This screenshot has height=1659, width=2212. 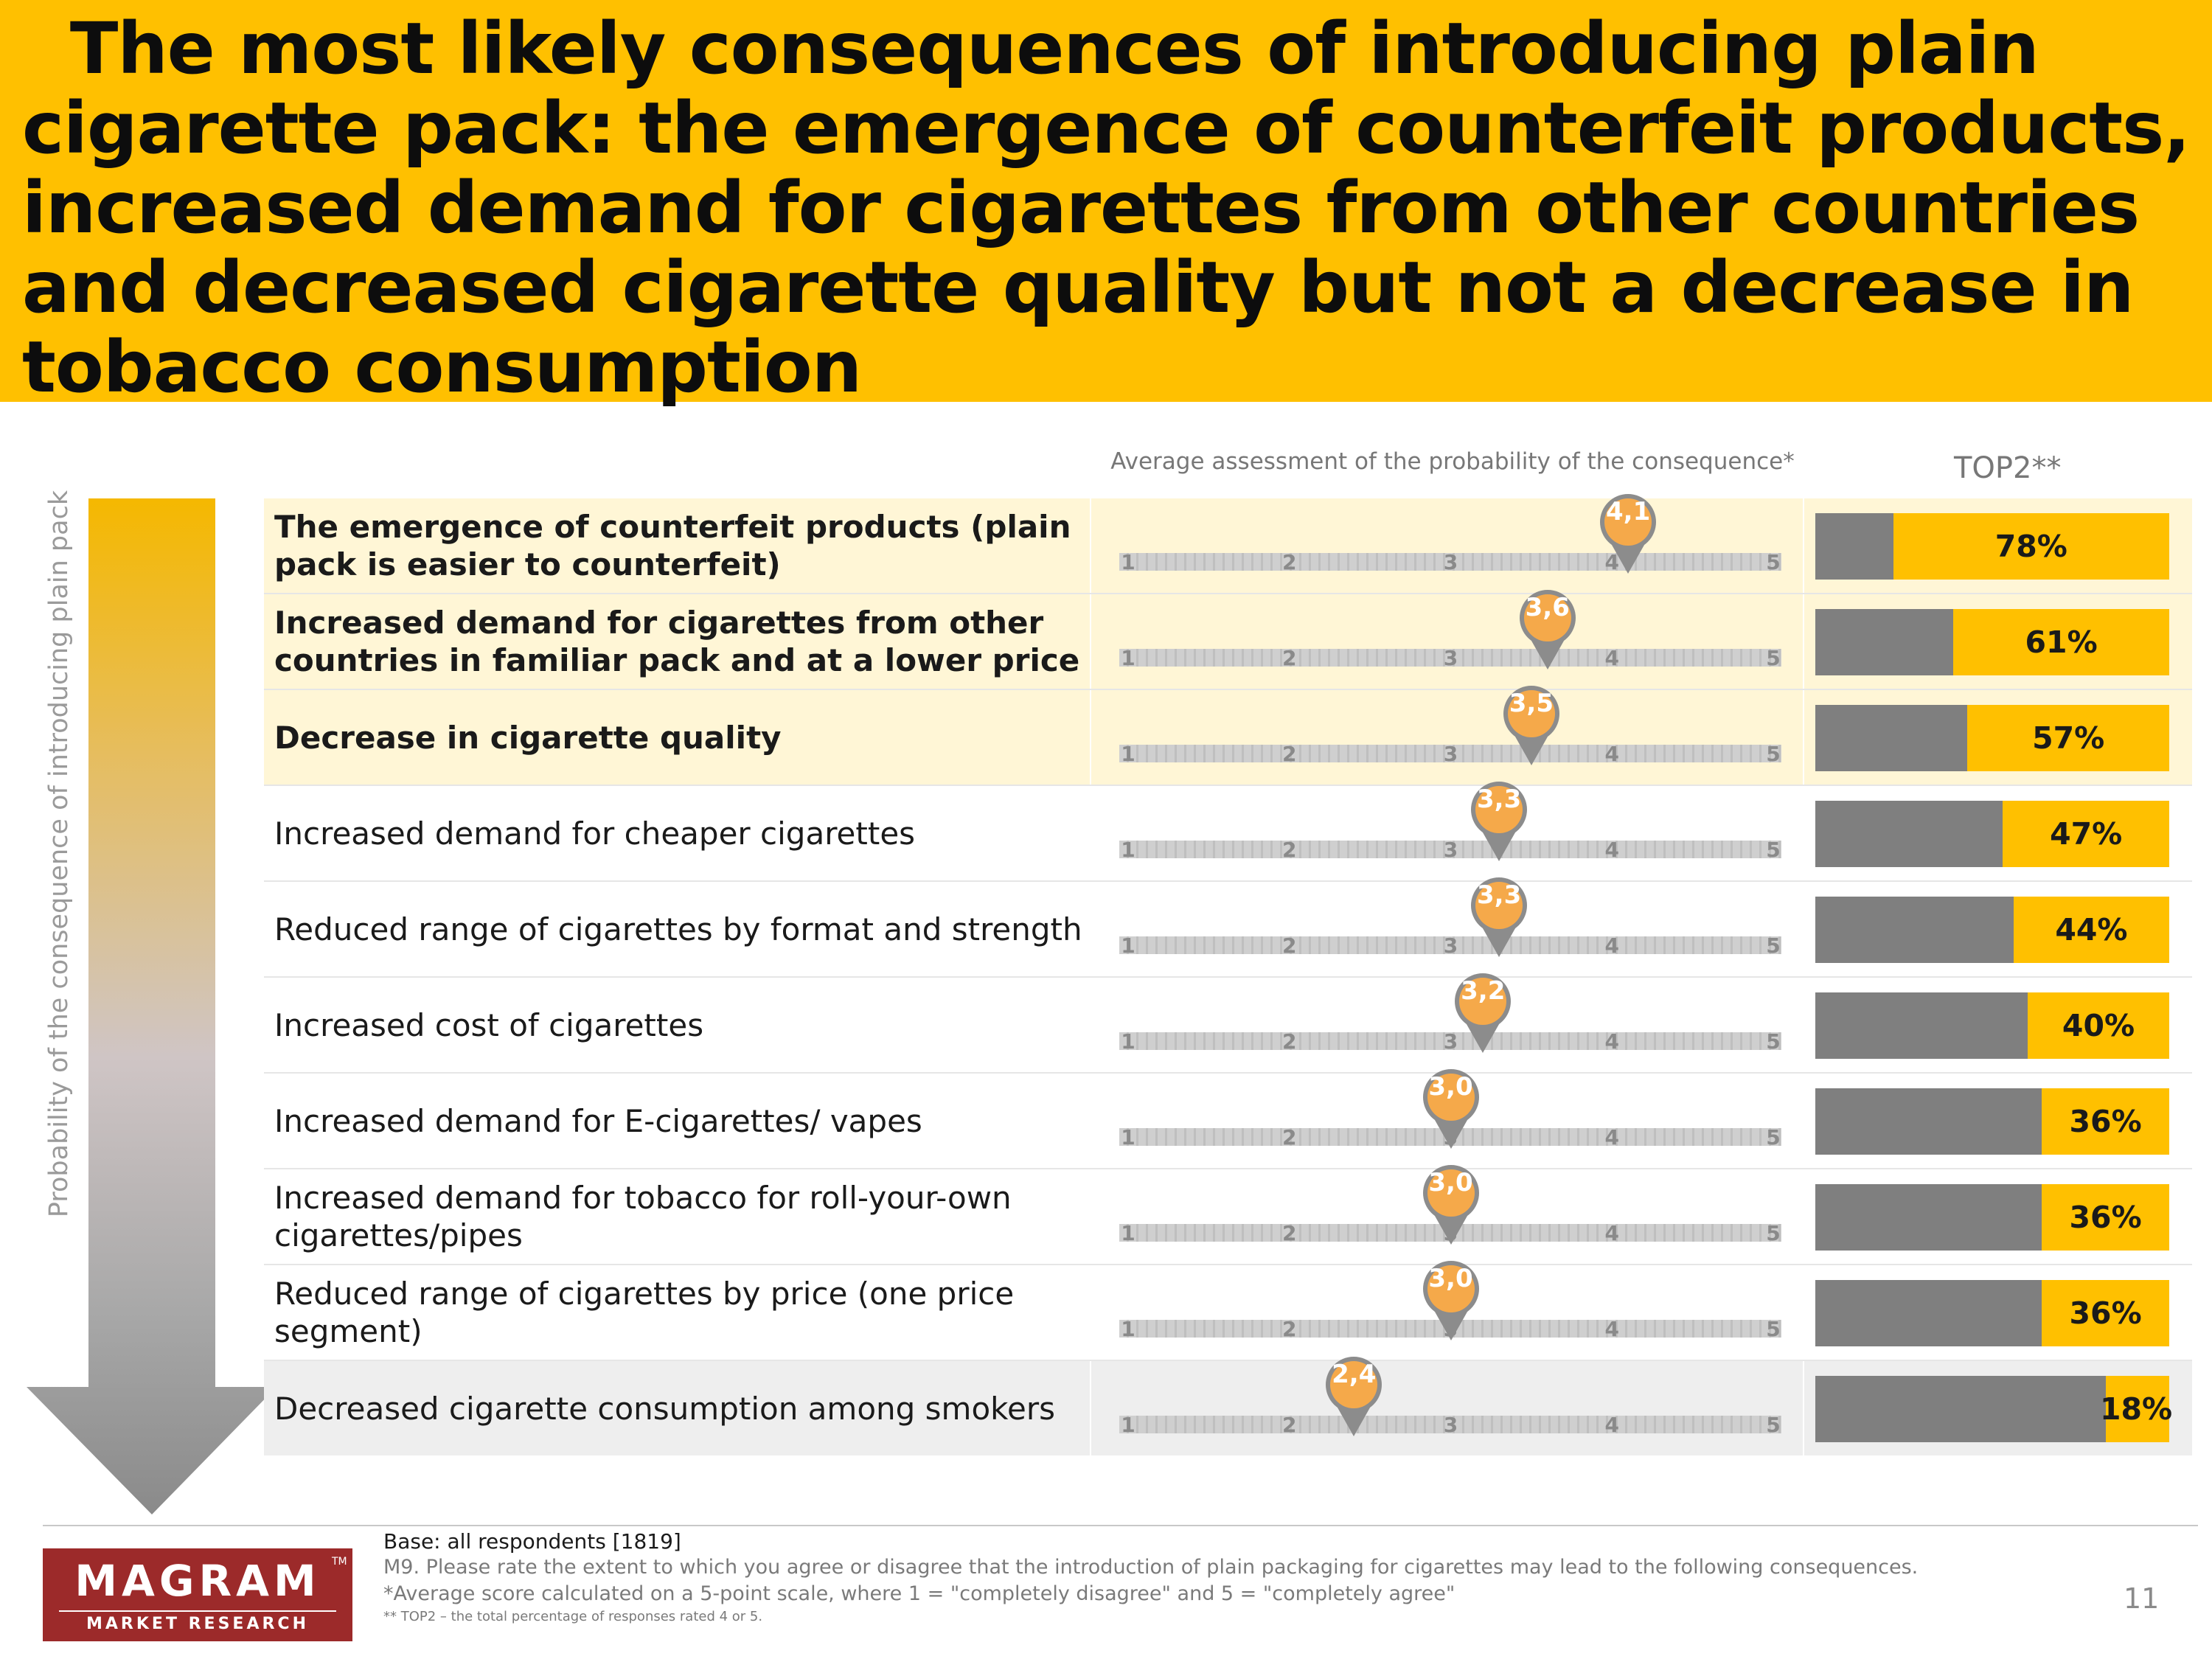 I want to click on average-score-pin: 3,2, so click(x=1483, y=1017).